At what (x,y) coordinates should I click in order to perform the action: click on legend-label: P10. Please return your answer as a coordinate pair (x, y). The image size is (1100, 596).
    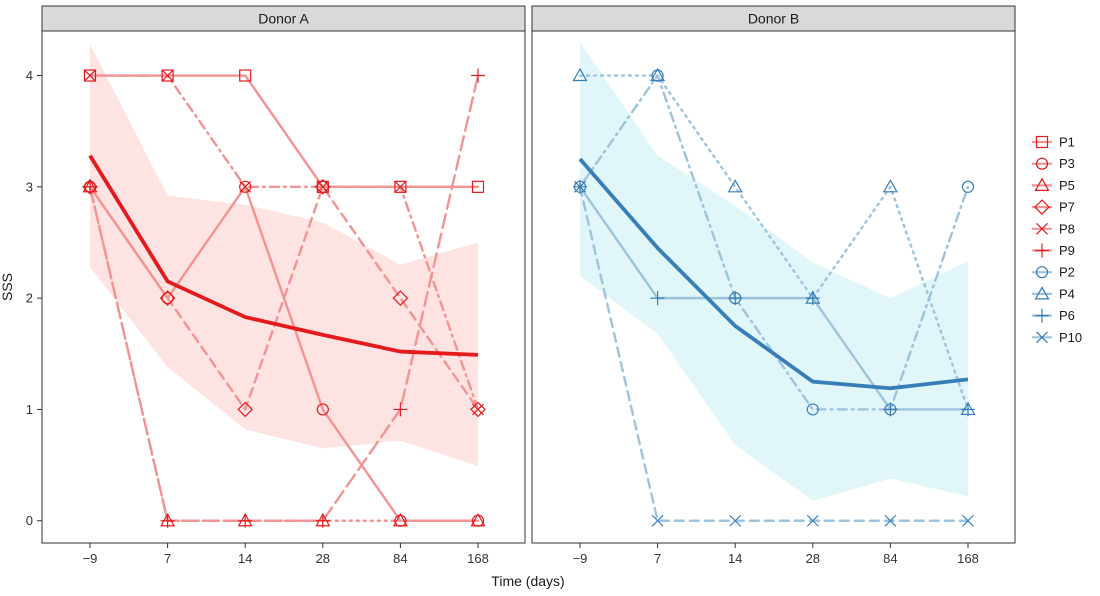
    Looking at the image, I should click on (1070, 337).